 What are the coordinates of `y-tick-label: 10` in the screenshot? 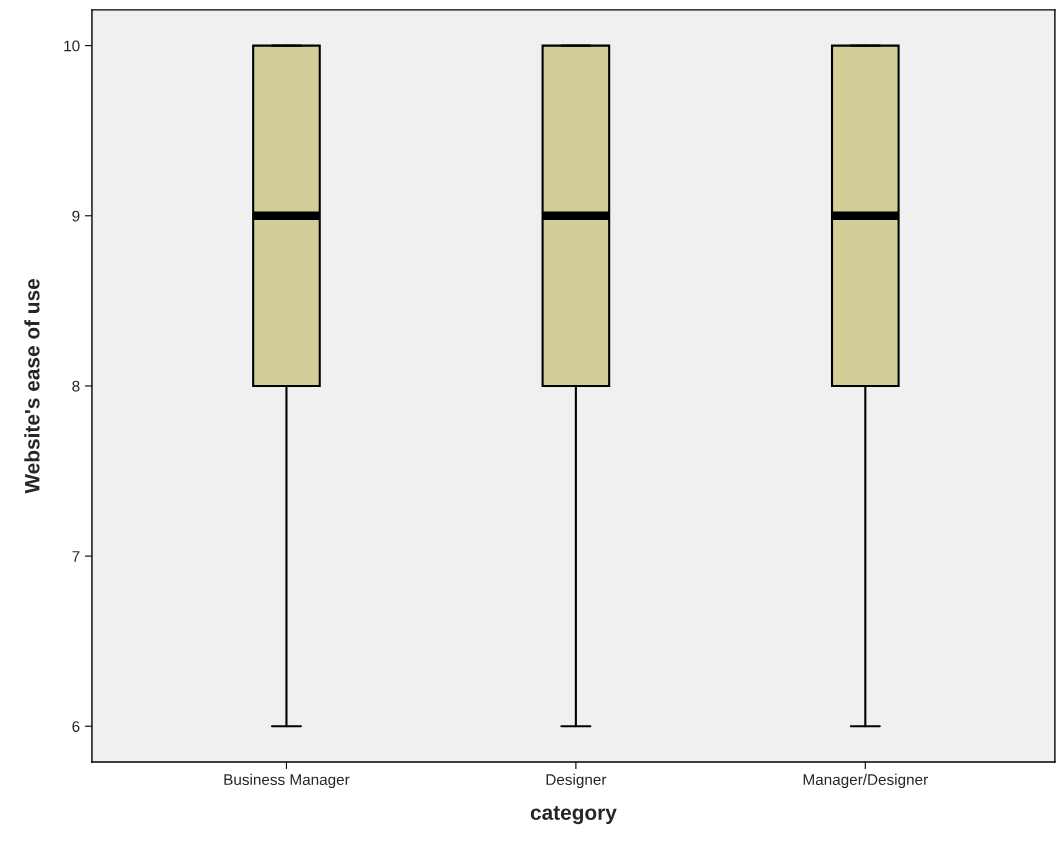 It's located at (72, 46).